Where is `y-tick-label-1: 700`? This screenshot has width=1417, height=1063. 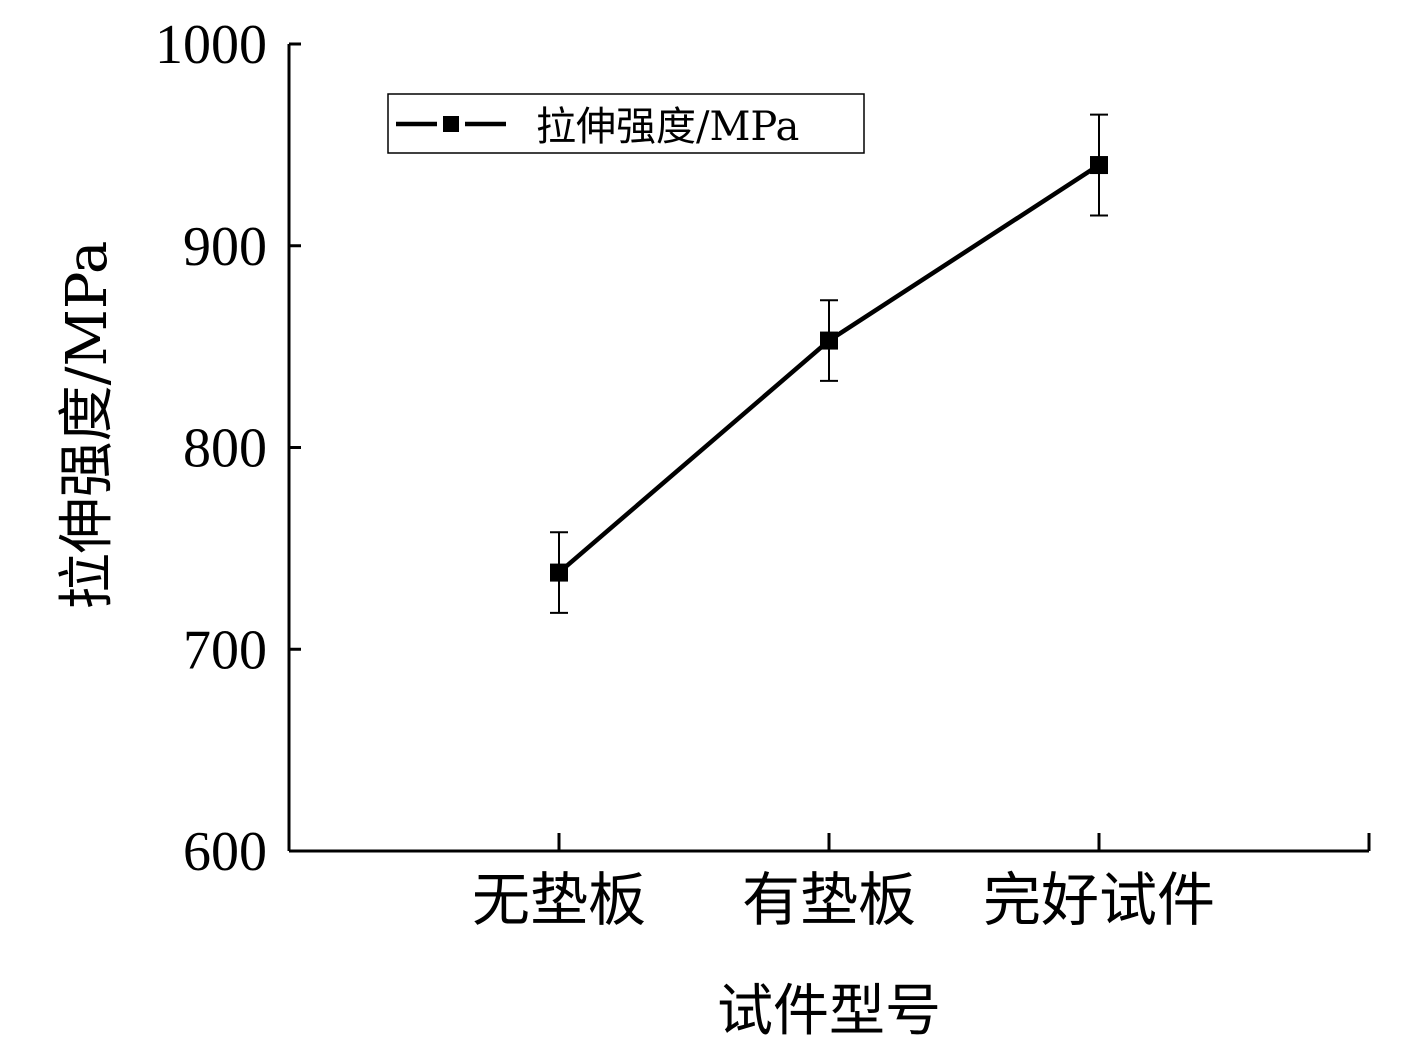
y-tick-label-1: 700 is located at coordinates (225, 650).